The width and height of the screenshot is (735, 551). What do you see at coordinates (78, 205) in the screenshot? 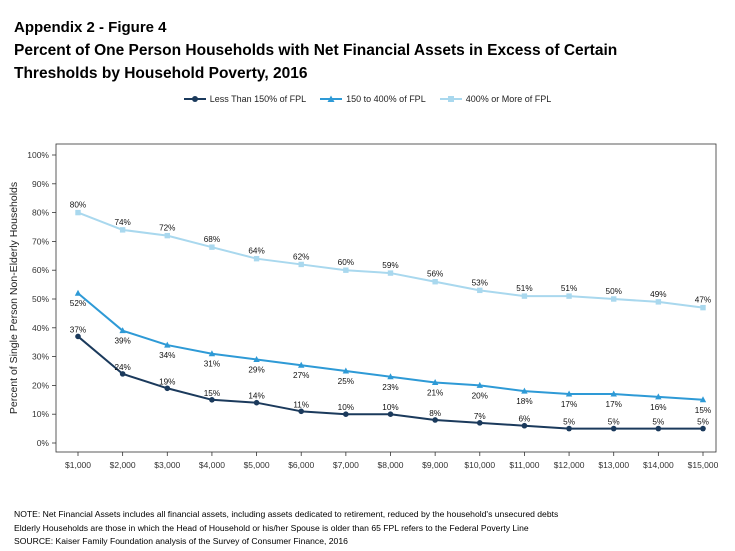
I see `data-label-2: 80%` at bounding box center [78, 205].